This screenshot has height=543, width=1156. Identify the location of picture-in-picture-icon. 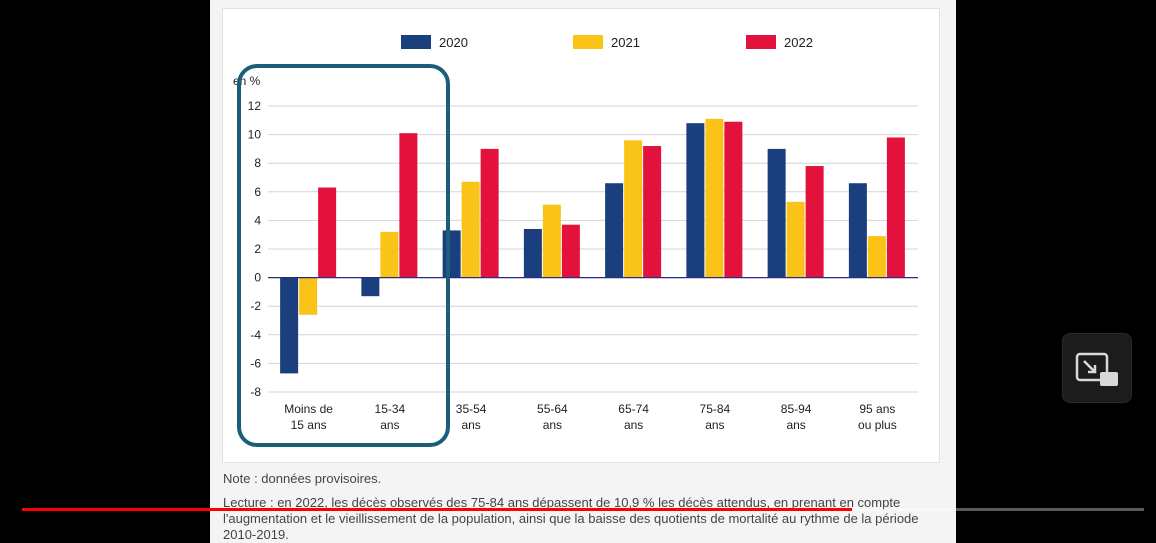
(1096, 369).